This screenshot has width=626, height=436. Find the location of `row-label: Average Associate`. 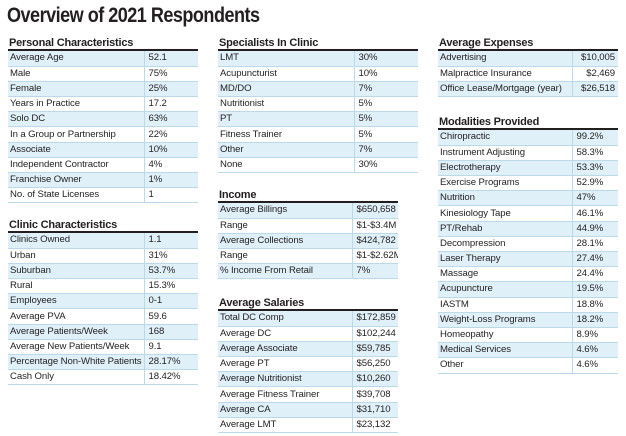

row-label: Average Associate is located at coordinates (285, 349).